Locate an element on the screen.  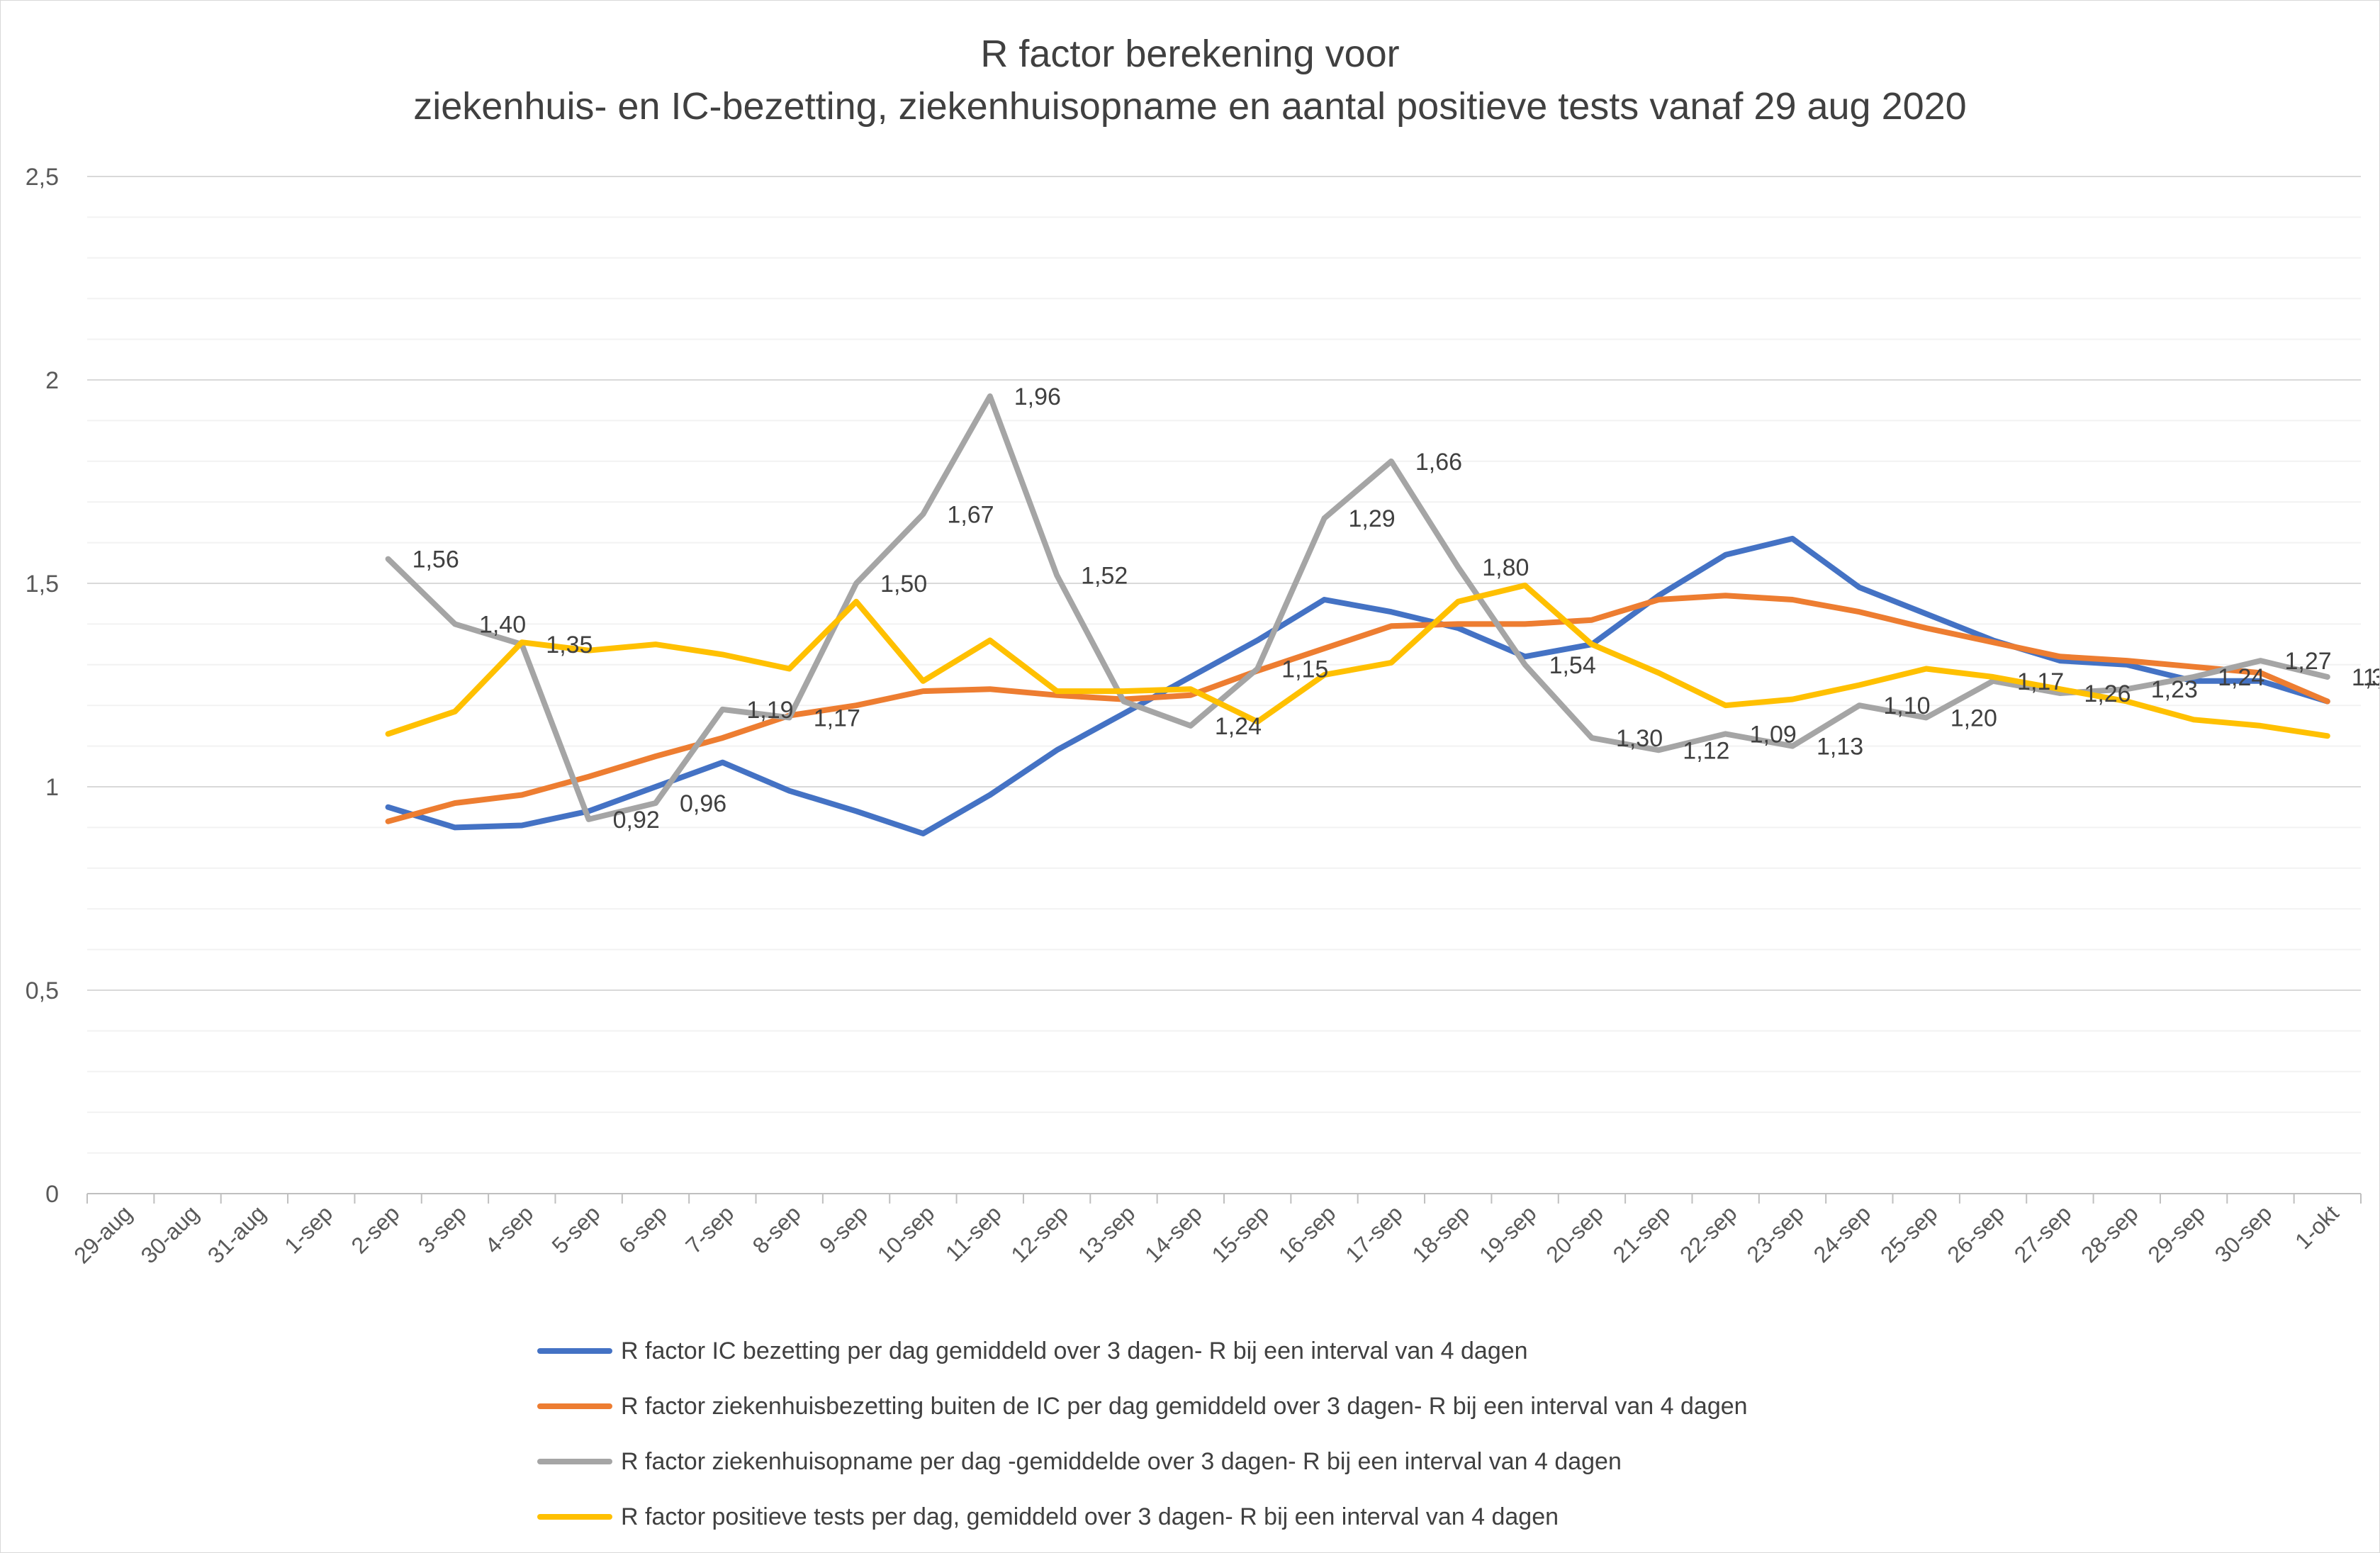
data-label: 1,15 is located at coordinates (1305, 669).